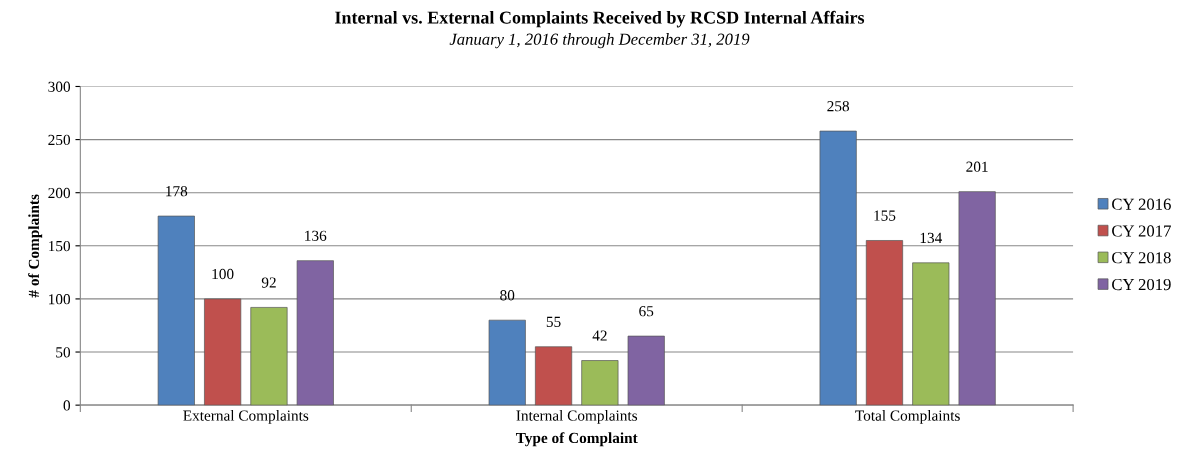 The height and width of the screenshot is (470, 1199). What do you see at coordinates (63, 352) in the screenshot?
I see `y-tick-label: 50` at bounding box center [63, 352].